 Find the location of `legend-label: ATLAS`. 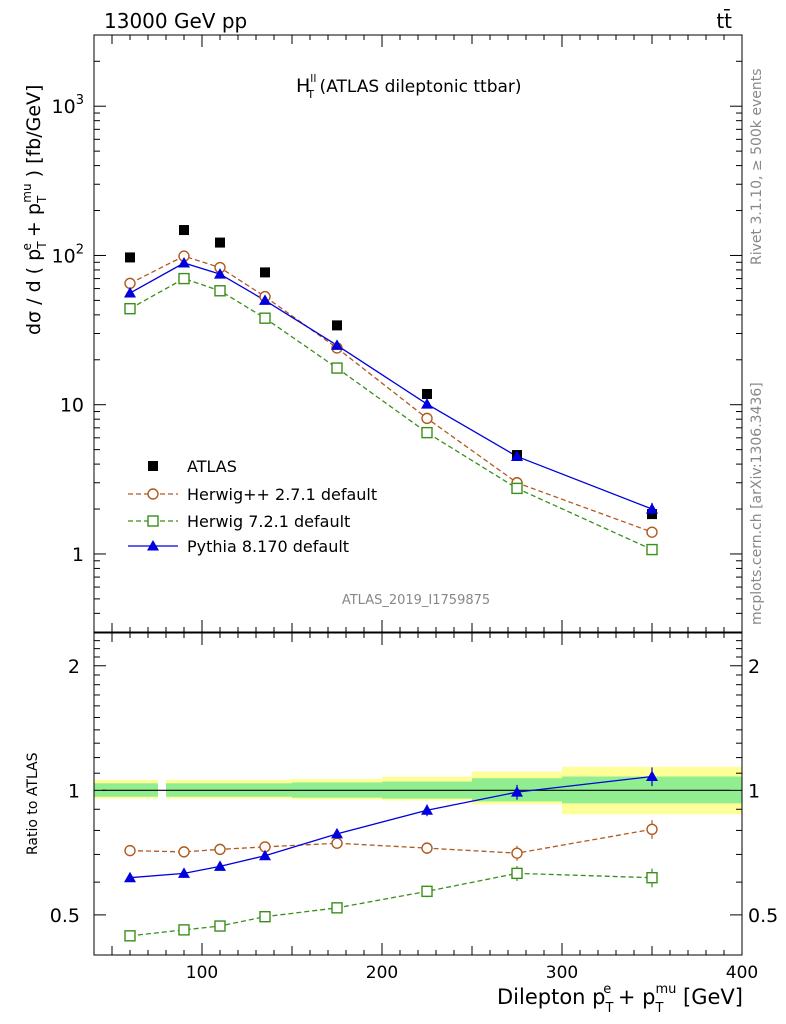

legend-label: ATLAS is located at coordinates (212, 466).